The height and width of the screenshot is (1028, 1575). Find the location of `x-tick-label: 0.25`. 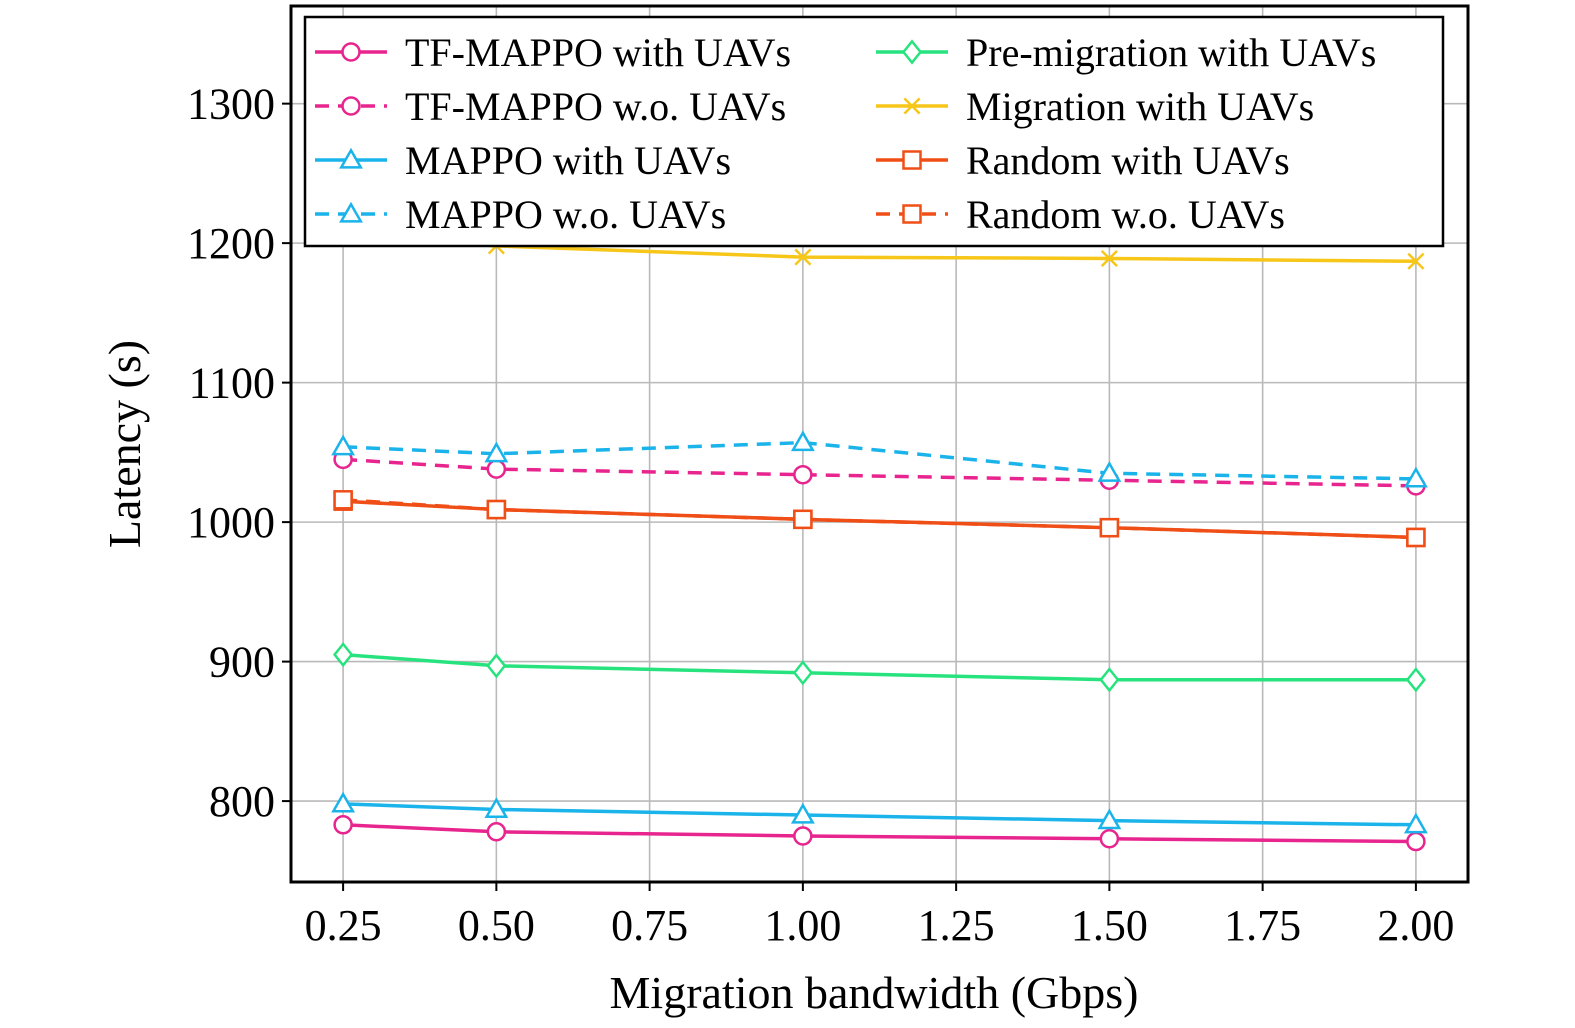

x-tick-label: 0.25 is located at coordinates (343, 925).